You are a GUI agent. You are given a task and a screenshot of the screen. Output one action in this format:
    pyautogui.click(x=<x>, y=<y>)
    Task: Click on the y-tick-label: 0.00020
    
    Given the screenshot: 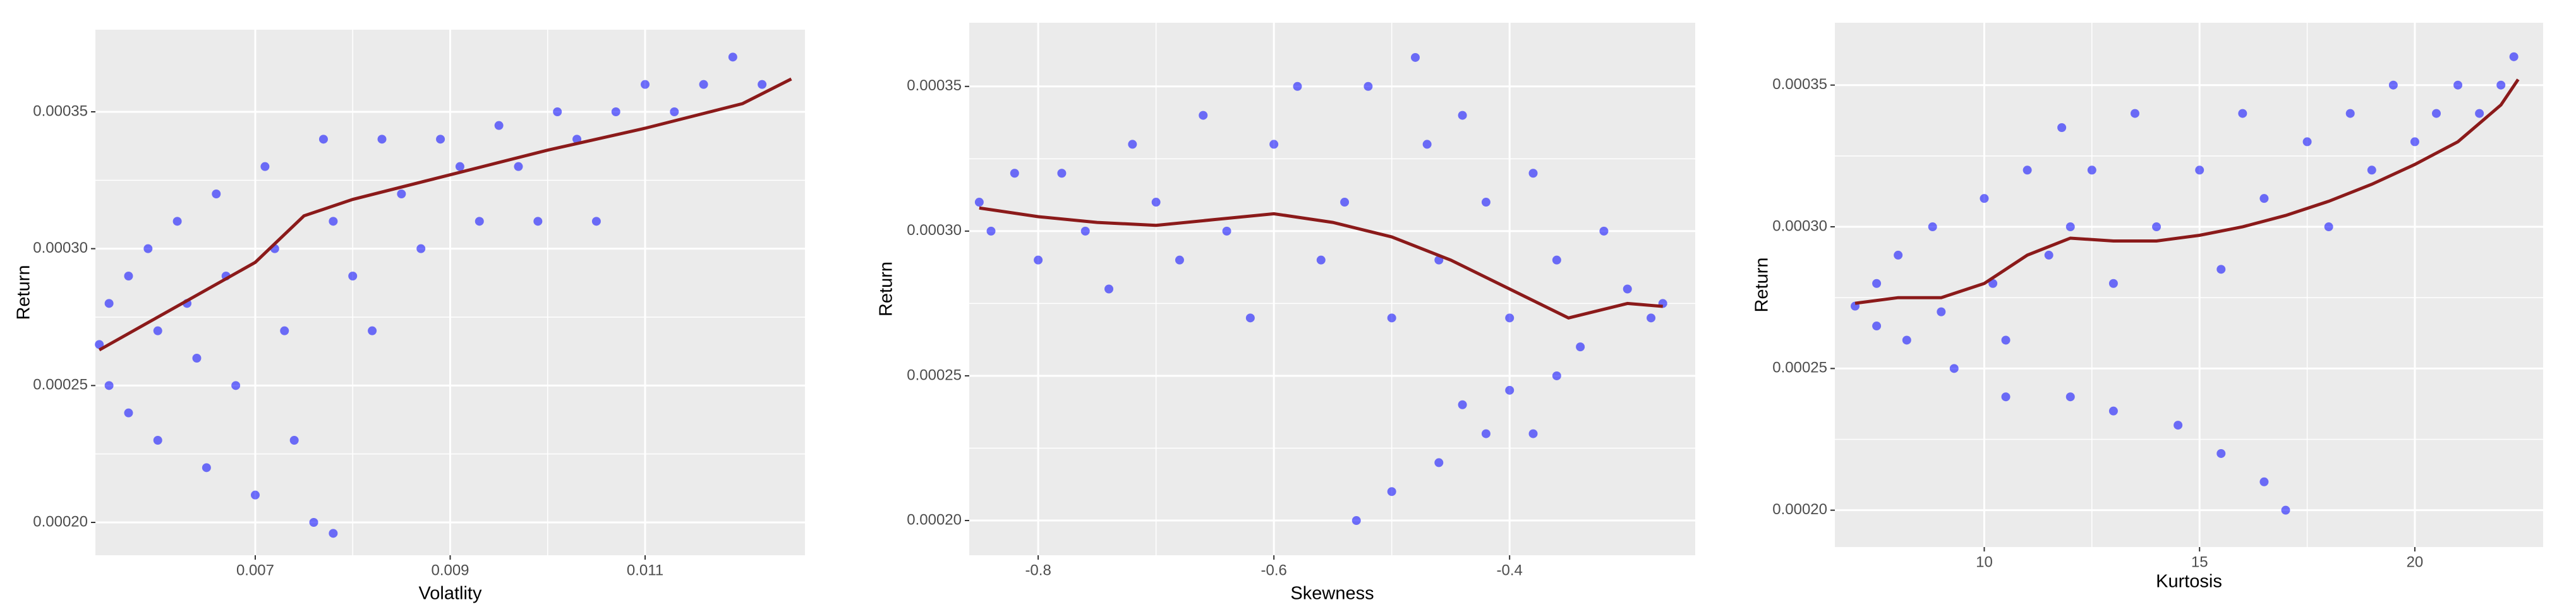 What is the action you would take?
    pyautogui.click(x=934, y=519)
    